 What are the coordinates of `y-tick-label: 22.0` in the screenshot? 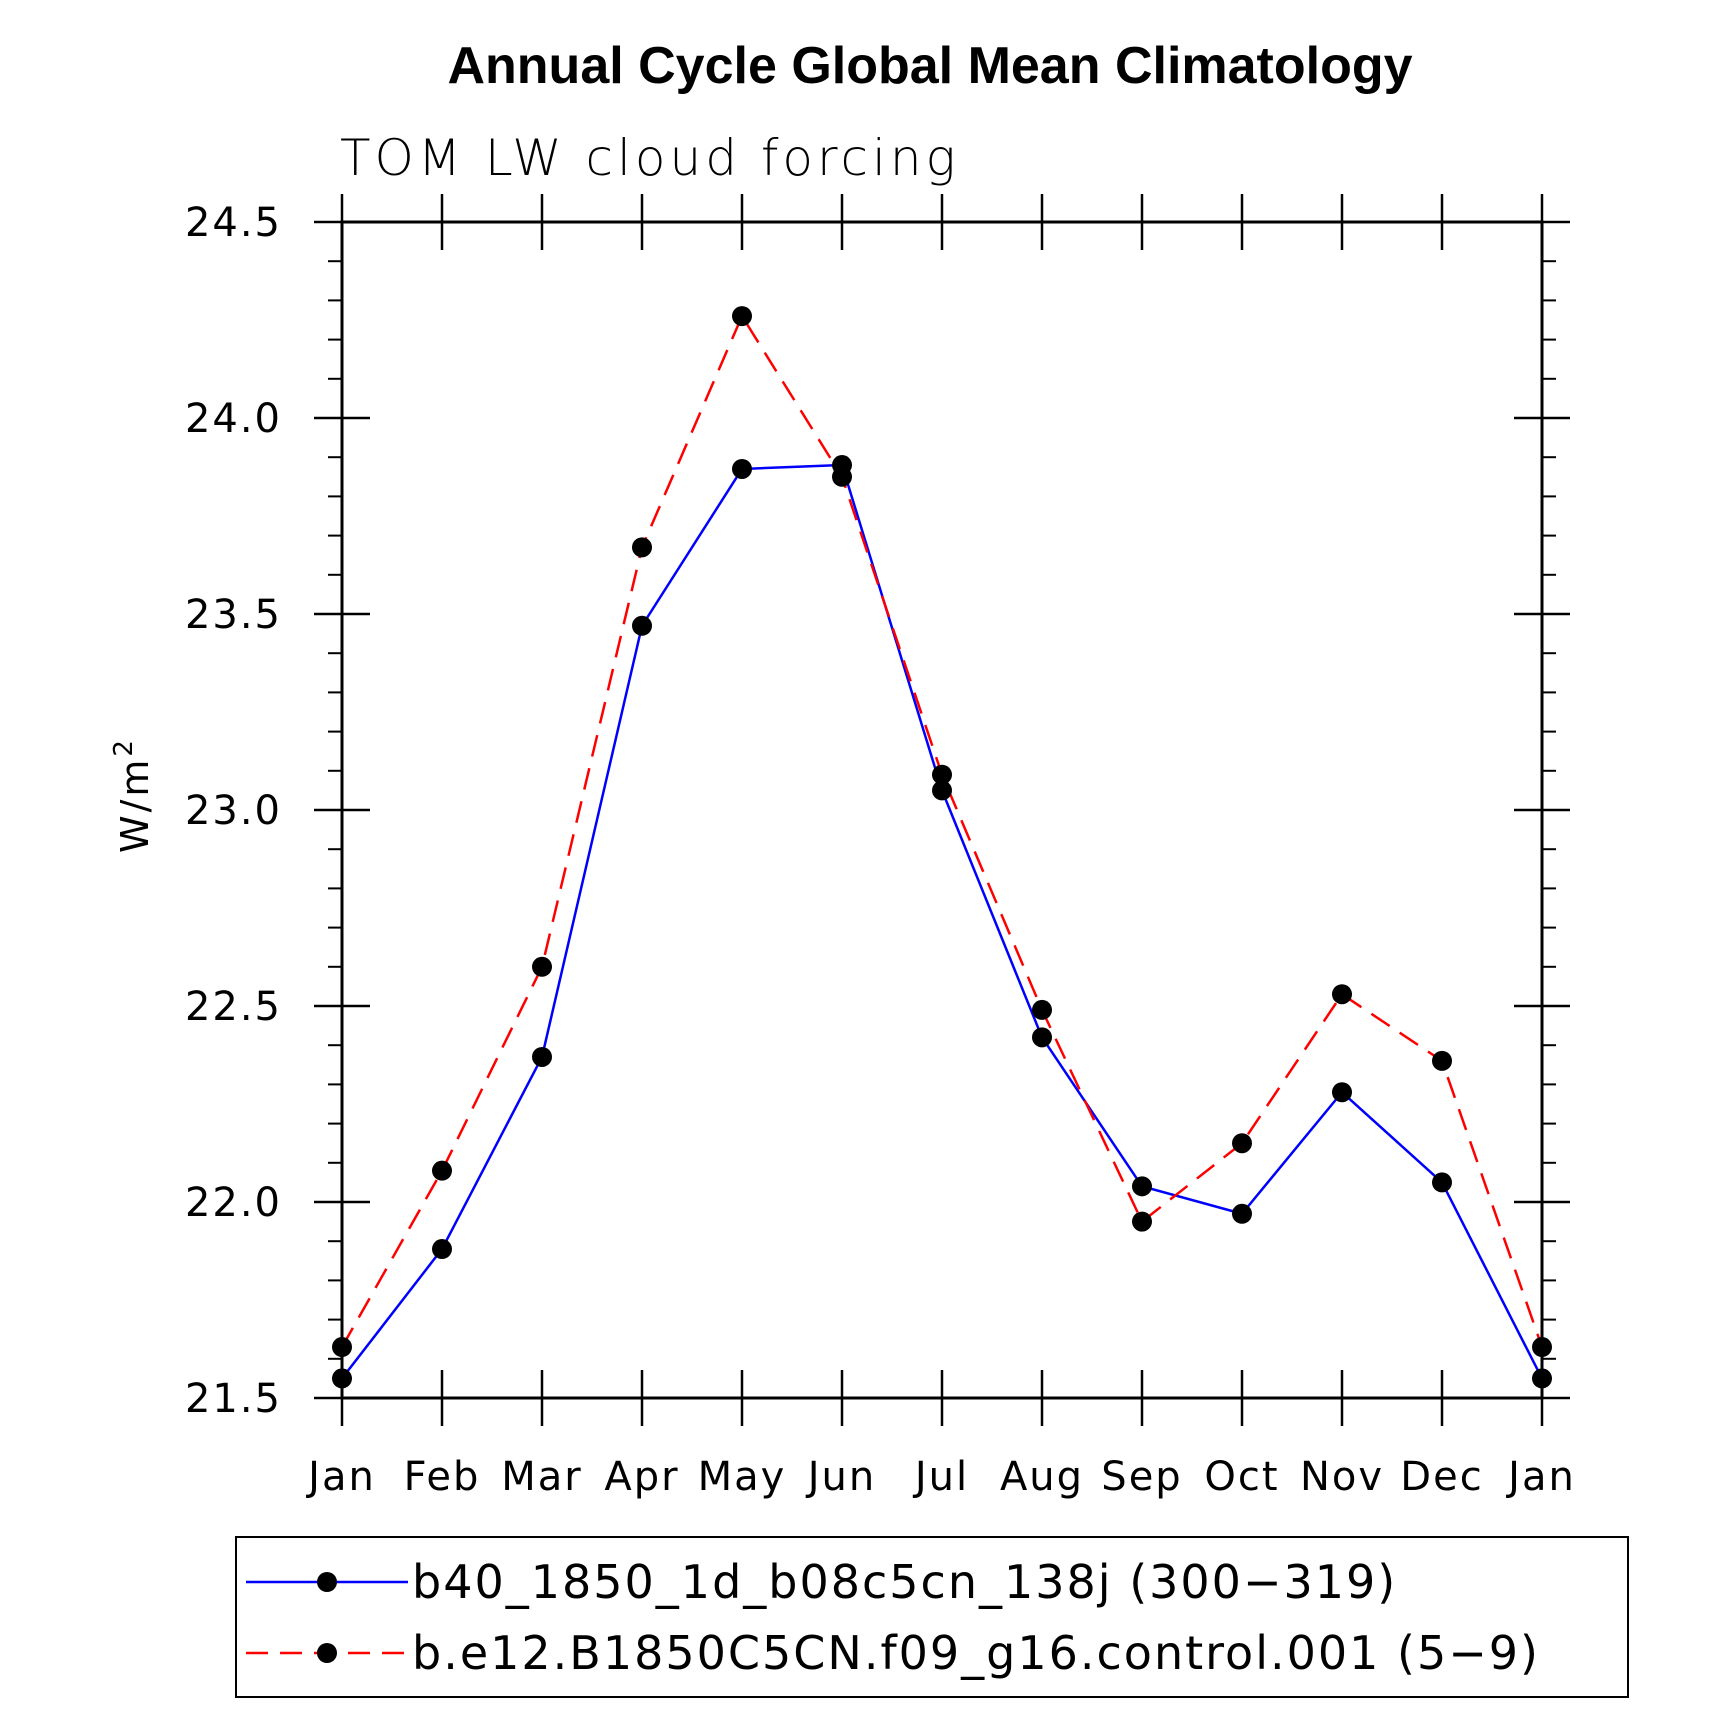 It's located at (233, 1203).